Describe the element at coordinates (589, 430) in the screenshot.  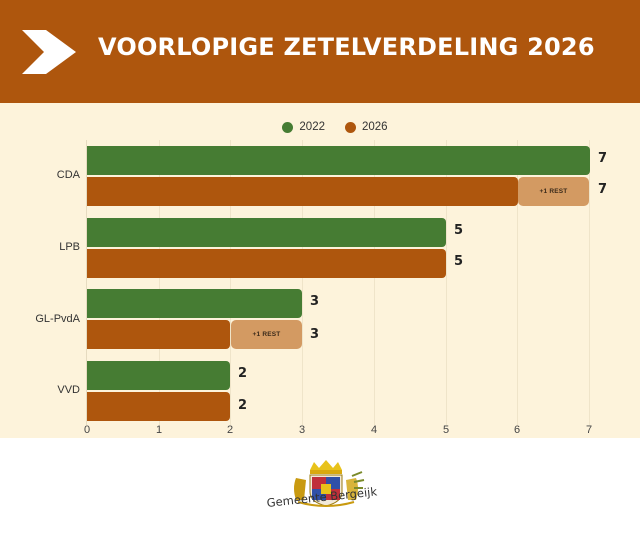
I see `x-tick: 7` at that location.